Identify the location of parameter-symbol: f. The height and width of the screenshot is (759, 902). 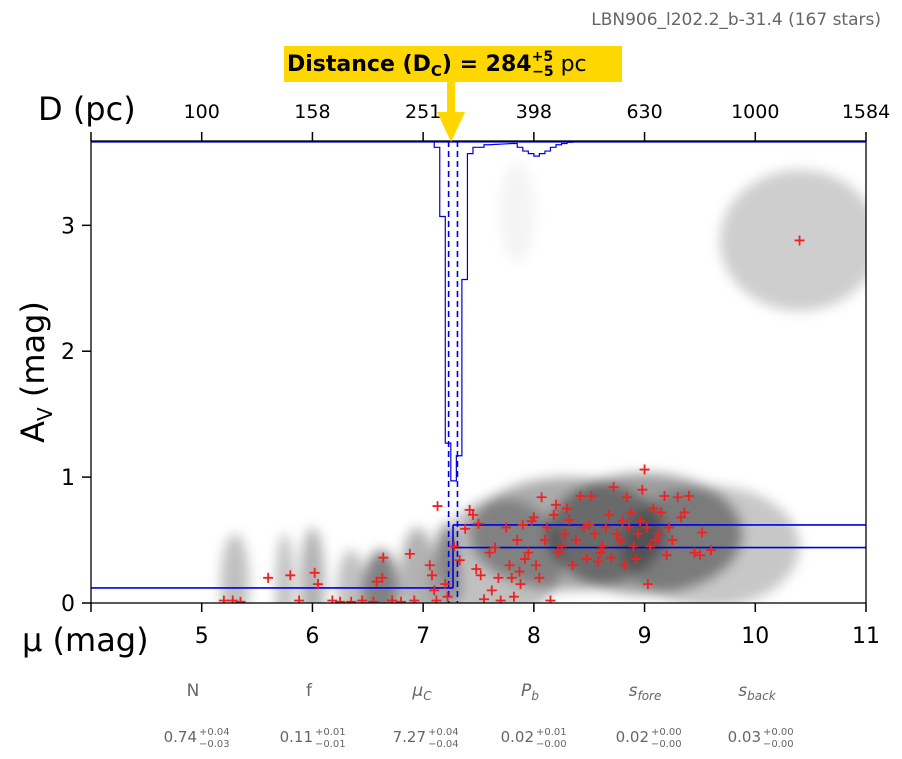
(309, 691).